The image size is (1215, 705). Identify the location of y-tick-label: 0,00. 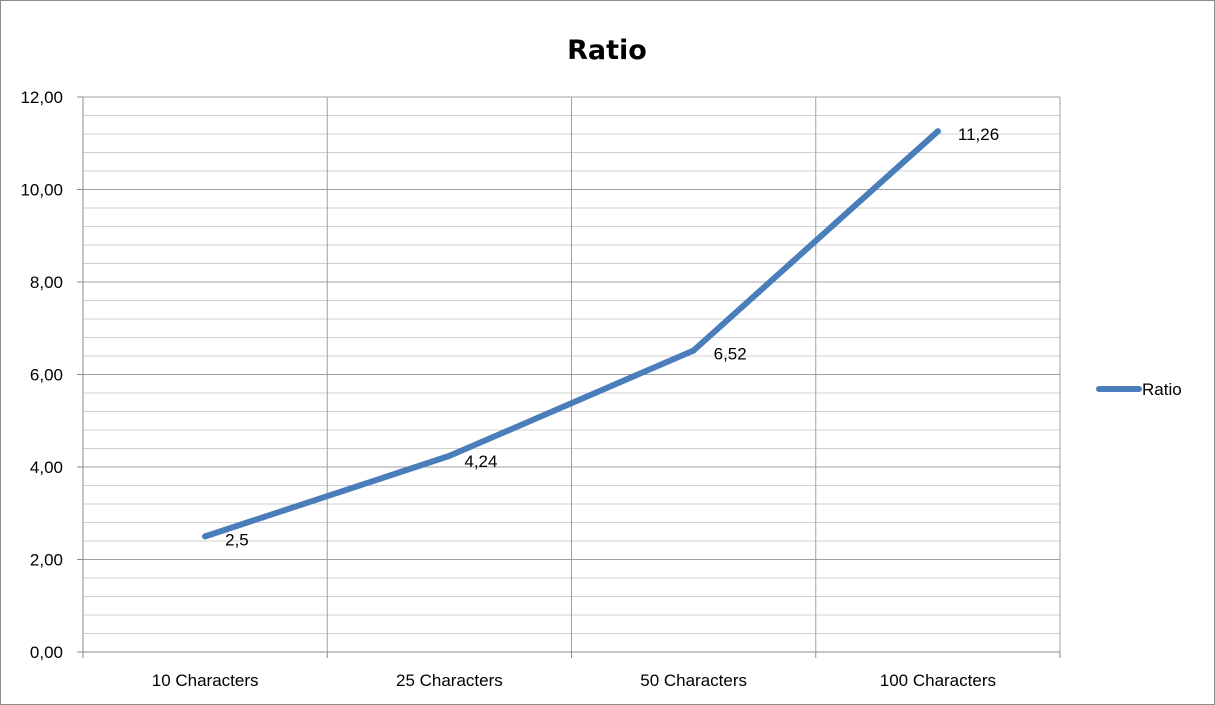
(46, 652).